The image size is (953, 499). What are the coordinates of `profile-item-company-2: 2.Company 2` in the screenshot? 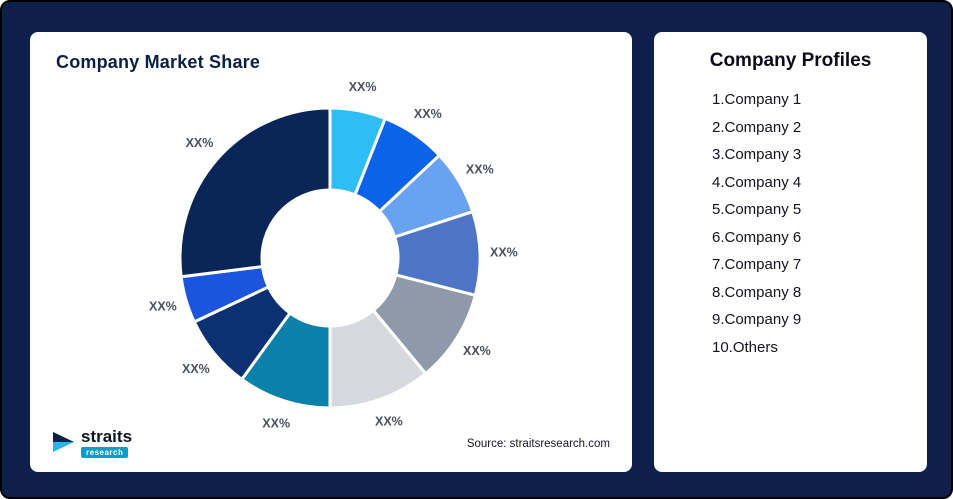 It's located at (757, 127).